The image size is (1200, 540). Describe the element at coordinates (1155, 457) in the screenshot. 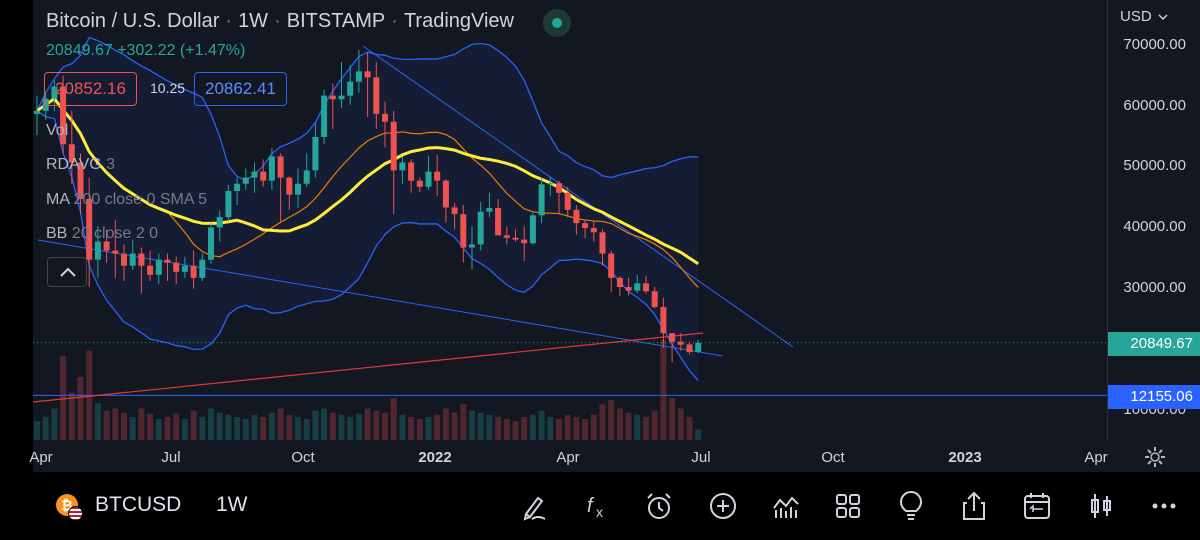

I see `settings-gear-icon` at that location.